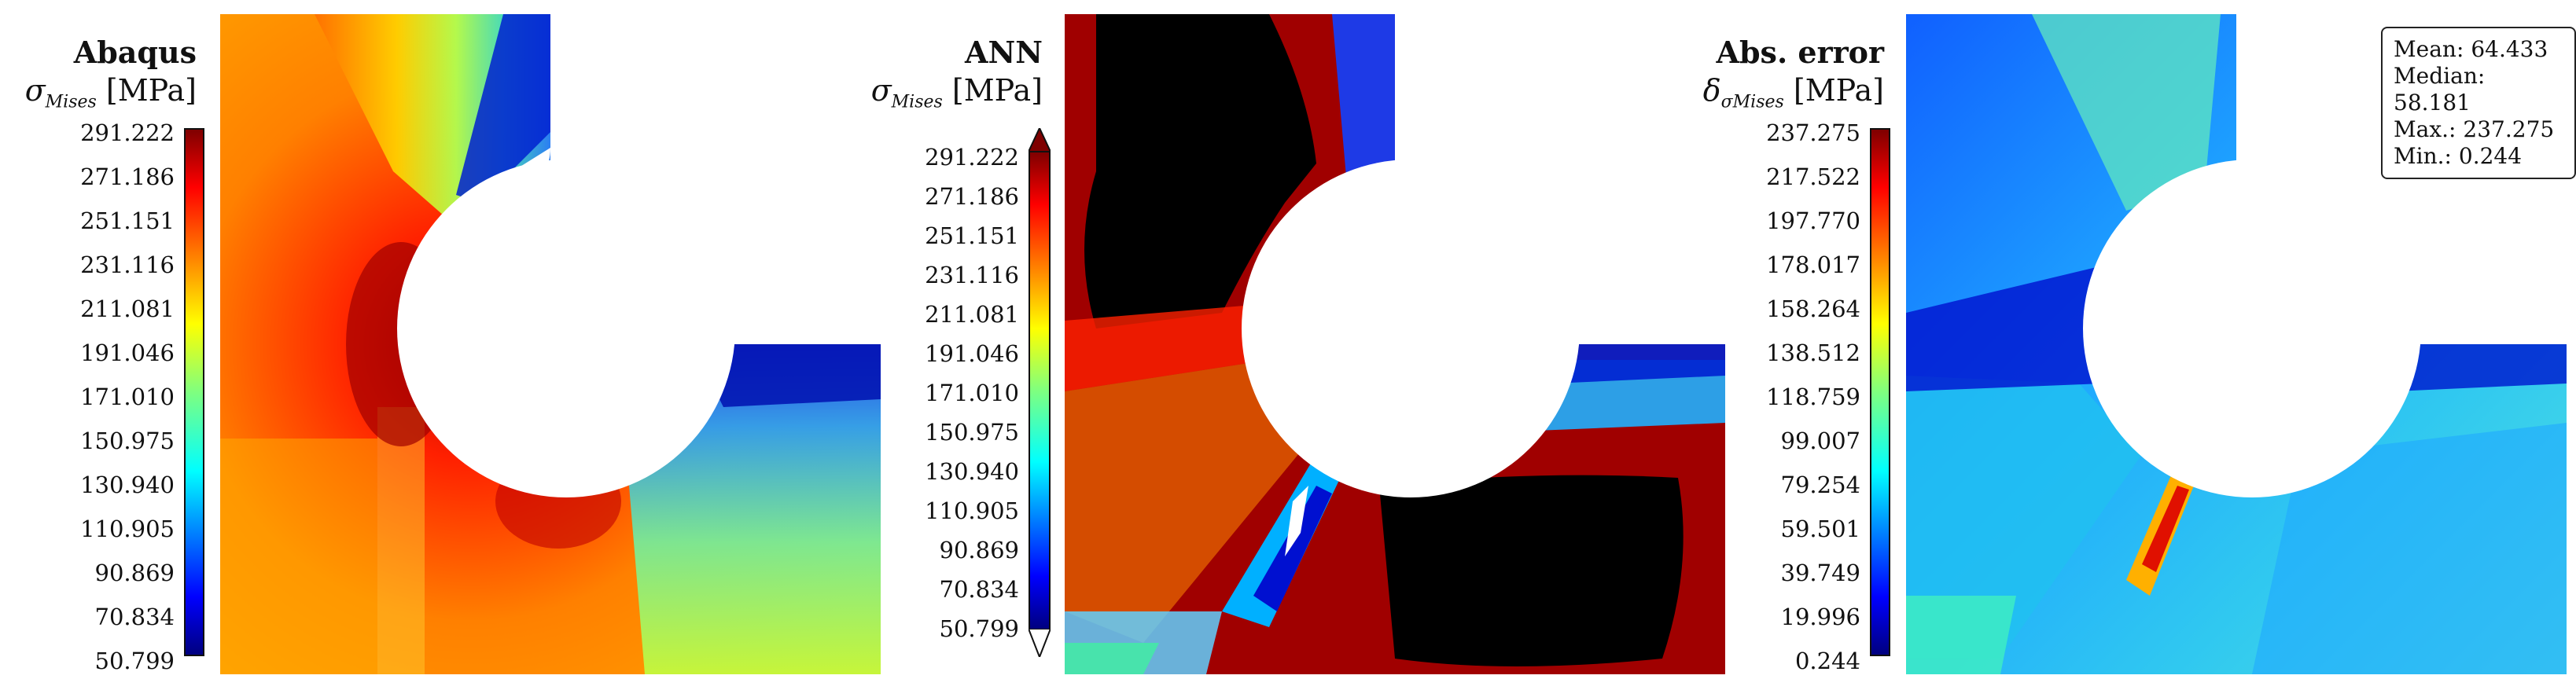  I want to click on underflow-region, so click(1296, 521).